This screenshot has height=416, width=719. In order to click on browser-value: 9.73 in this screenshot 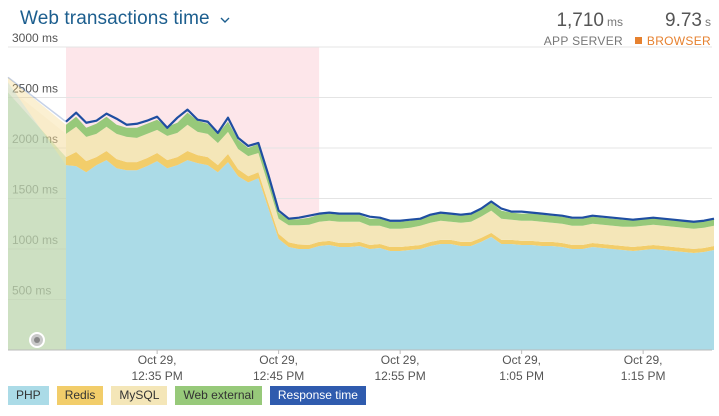, I will do `click(683, 20)`.